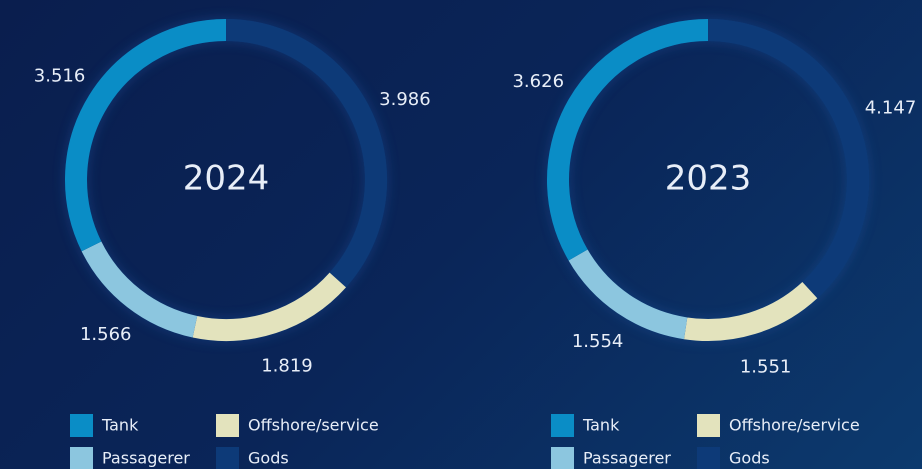 The image size is (922, 469). I want to click on value-label: 3.626, so click(538, 81).